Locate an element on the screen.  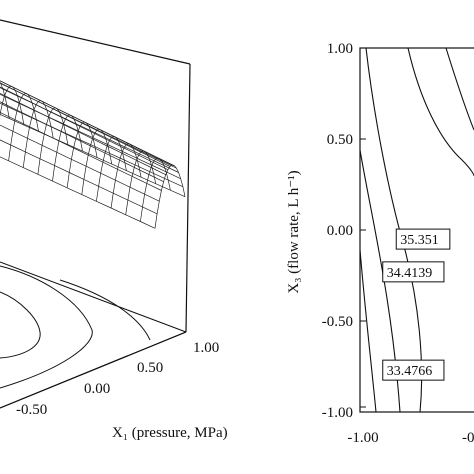
x1-axis is located at coordinates (93, 370).